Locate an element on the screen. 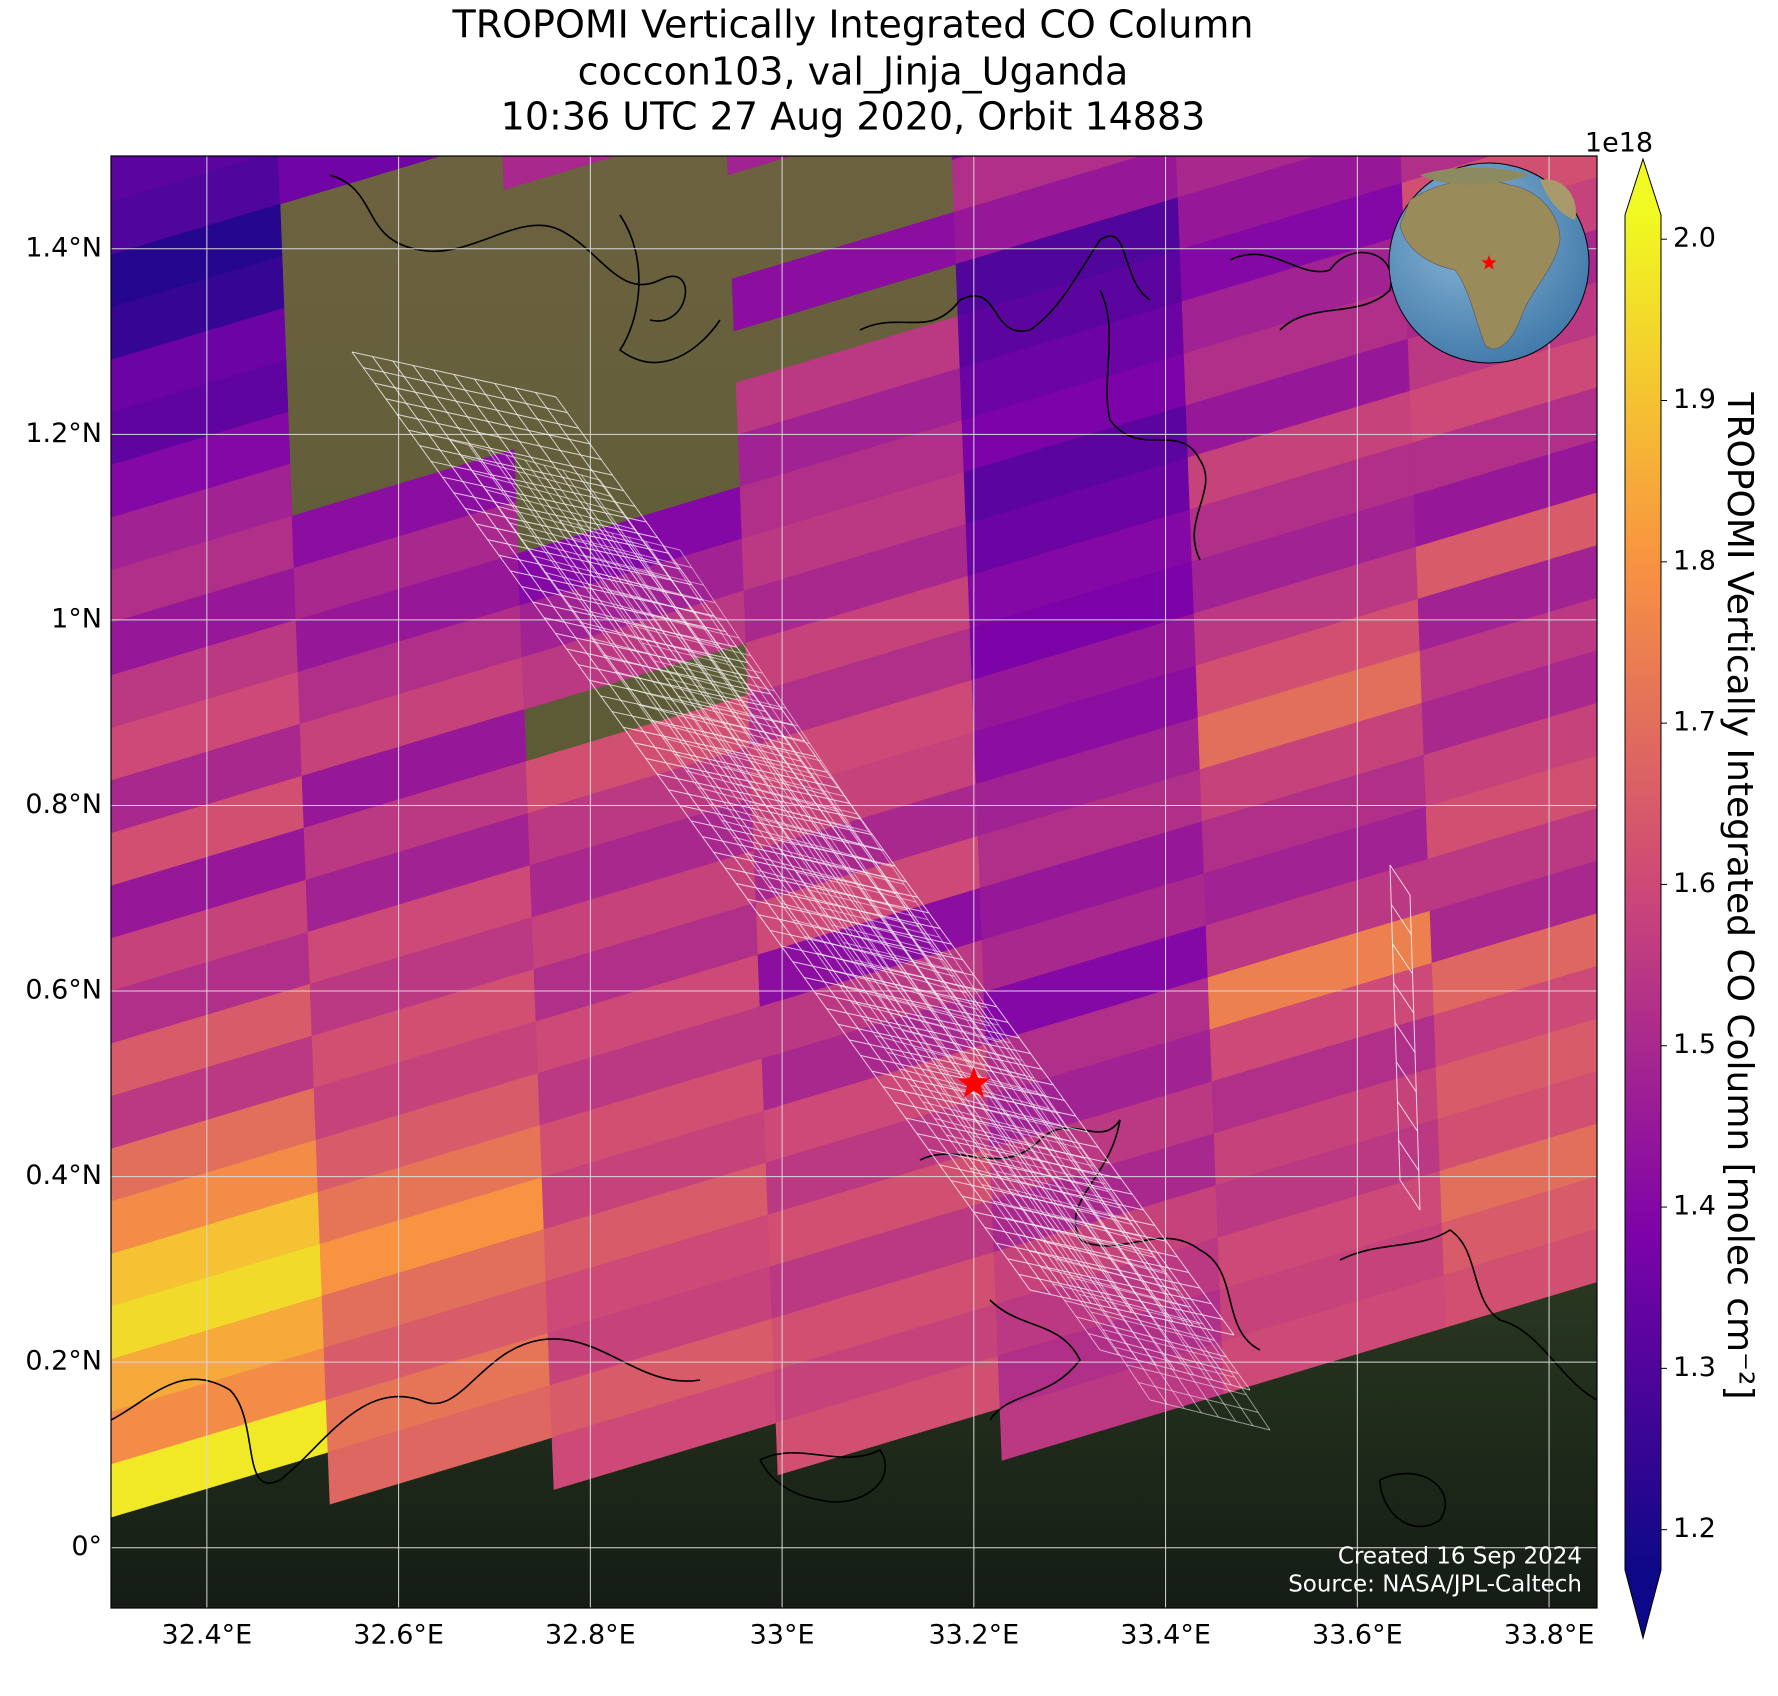 The image size is (1778, 1696). annotation: Source: NASA/JPL-Caltech is located at coordinates (1435, 1585).